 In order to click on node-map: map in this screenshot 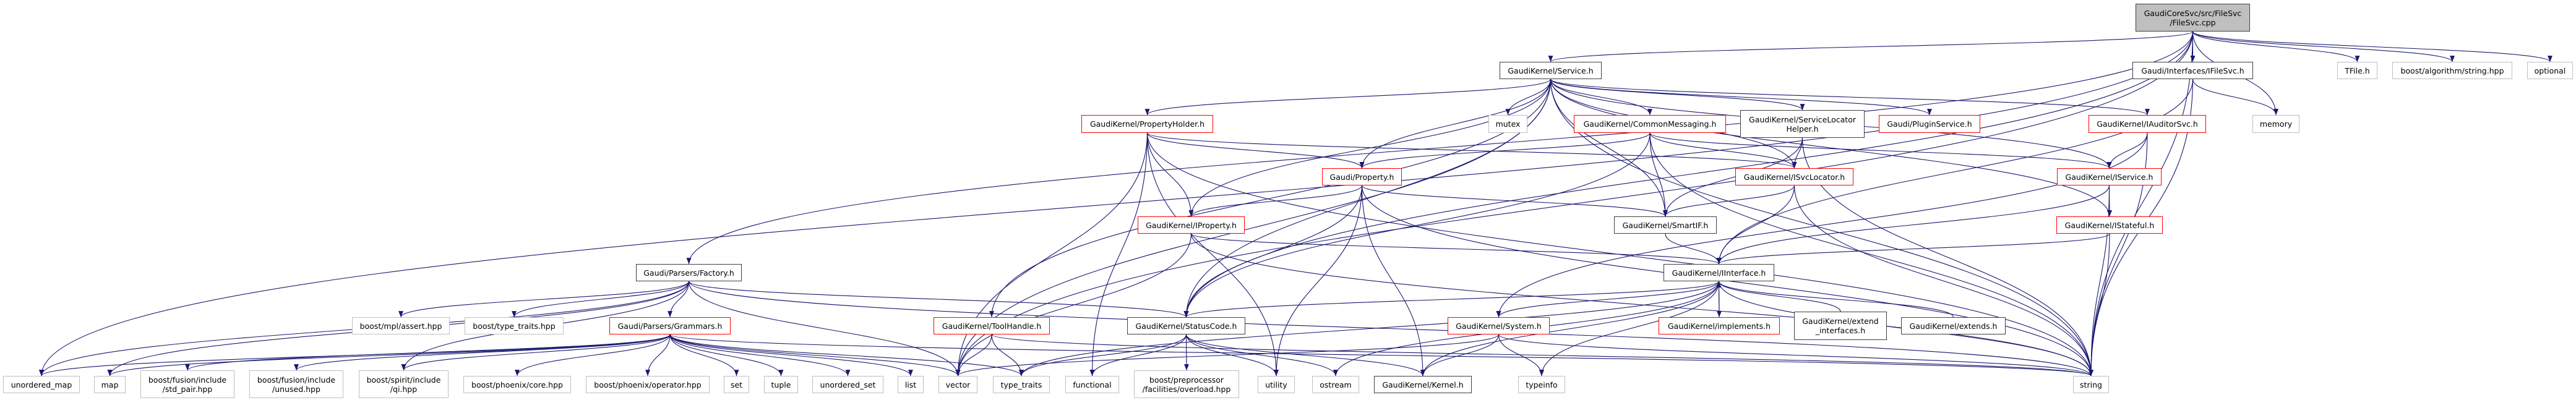, I will do `click(110, 384)`.